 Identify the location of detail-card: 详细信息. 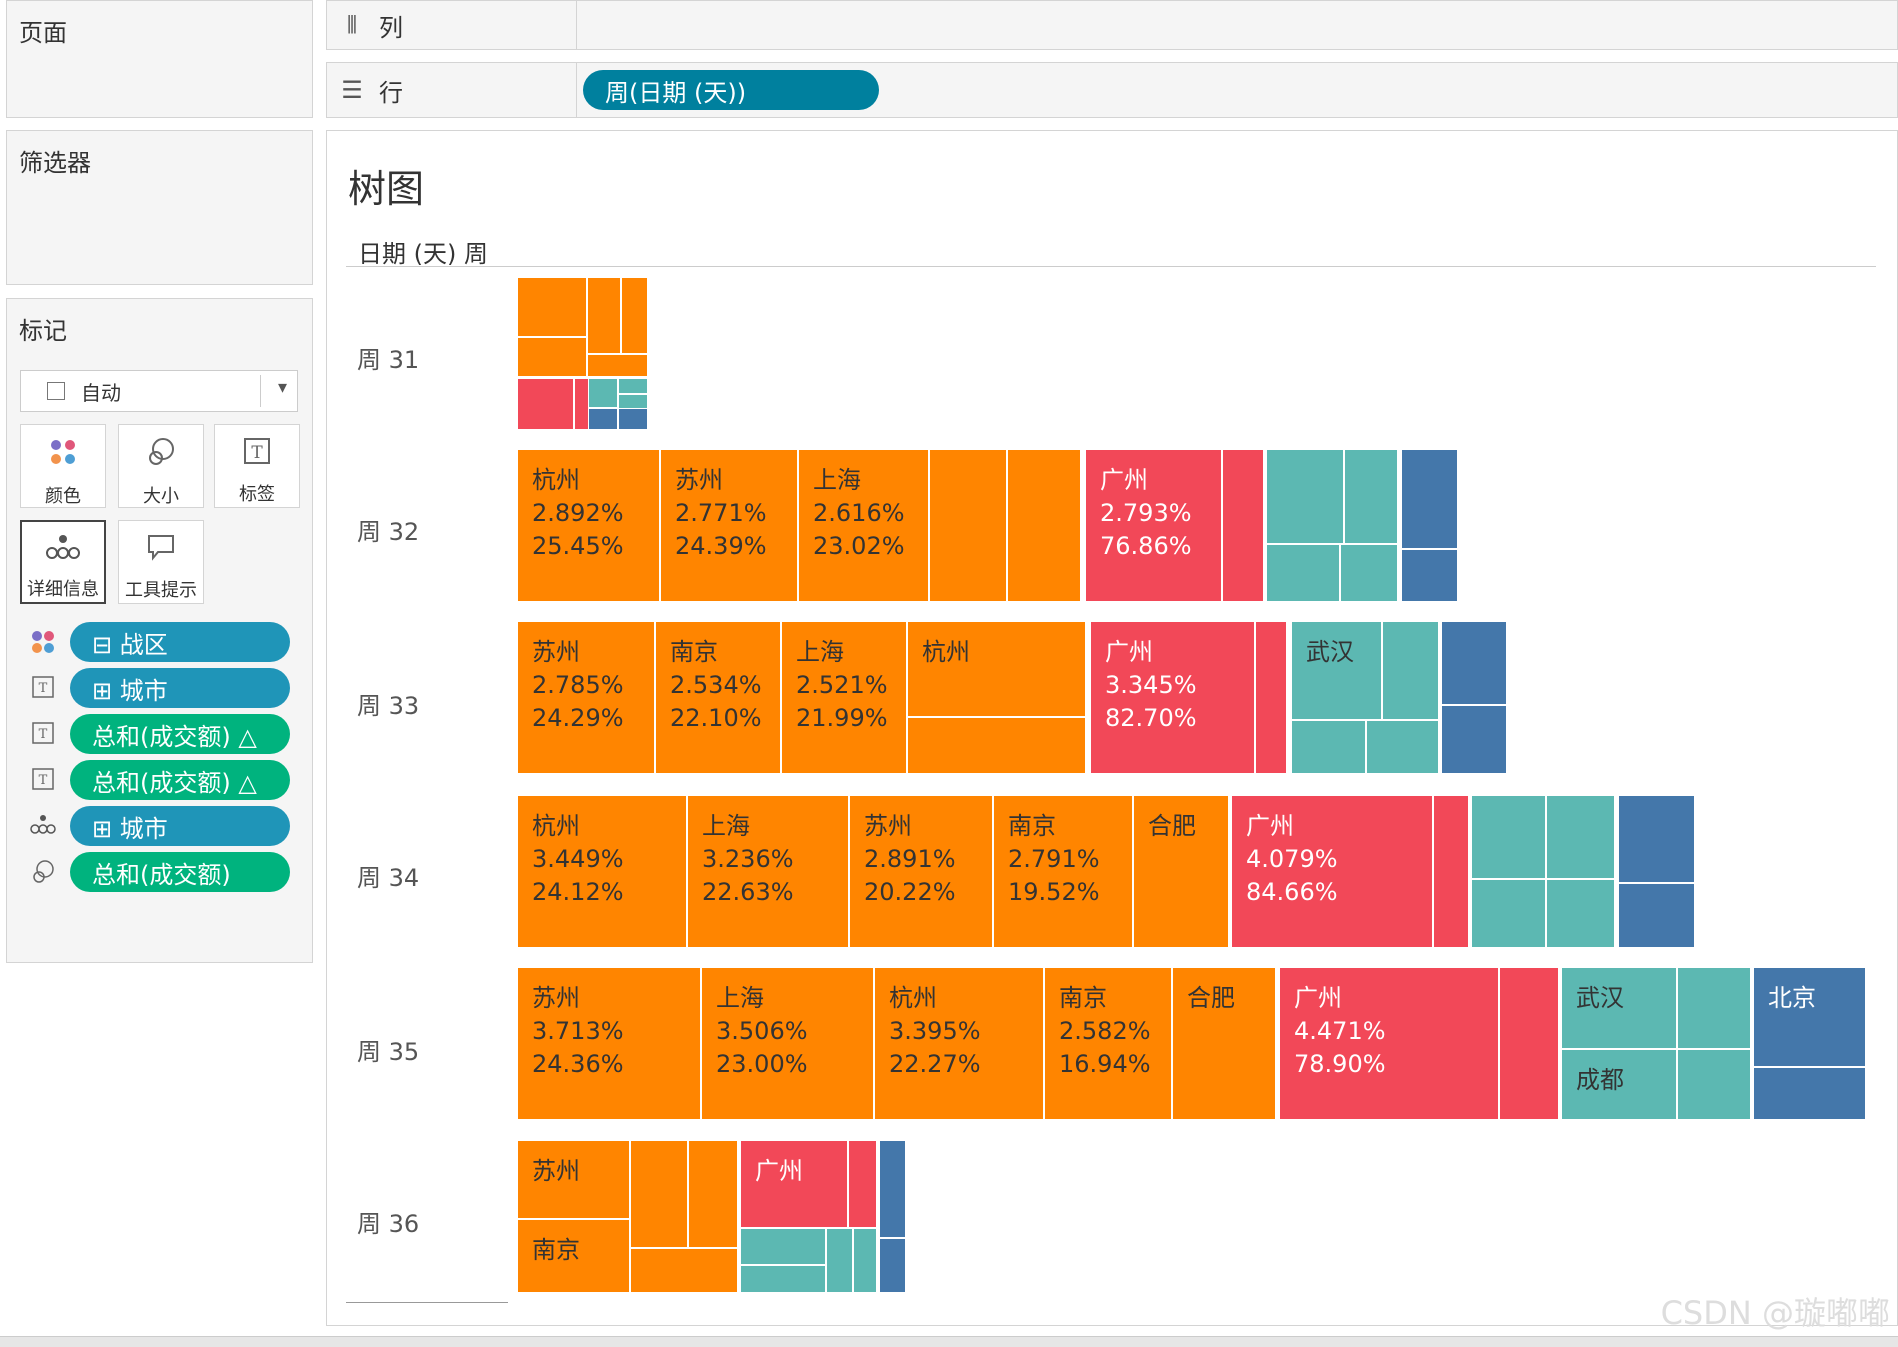
(63, 562).